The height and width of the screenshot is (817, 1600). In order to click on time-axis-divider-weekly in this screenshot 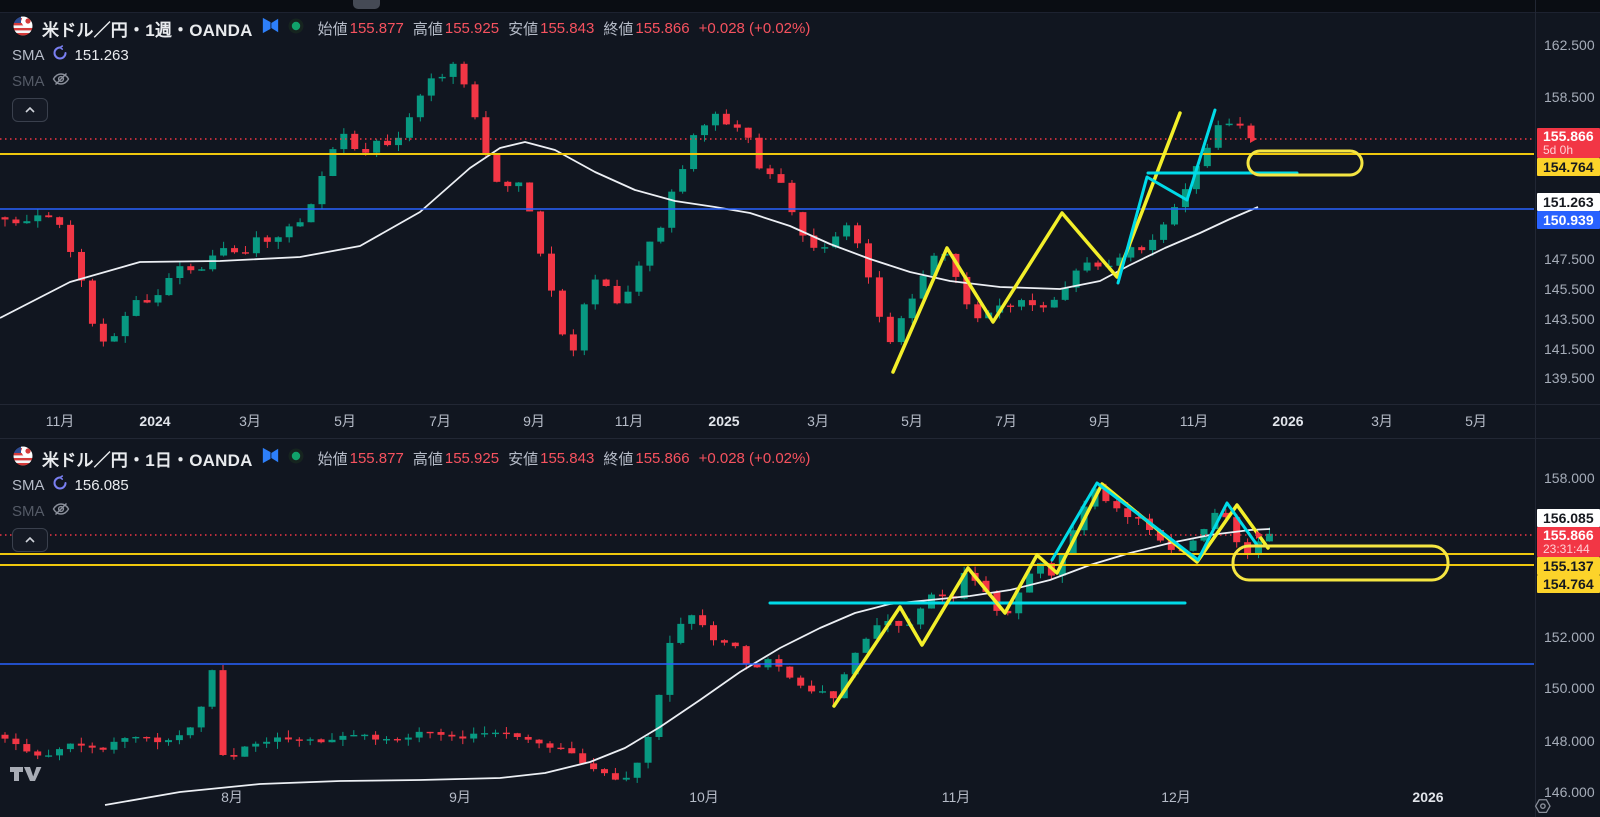, I will do `click(800, 404)`.